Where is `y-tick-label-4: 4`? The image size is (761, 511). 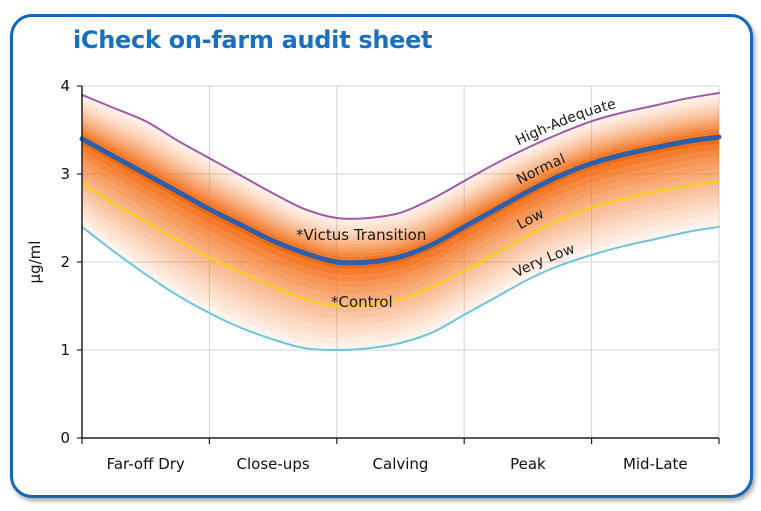 y-tick-label-4: 4 is located at coordinates (65, 86).